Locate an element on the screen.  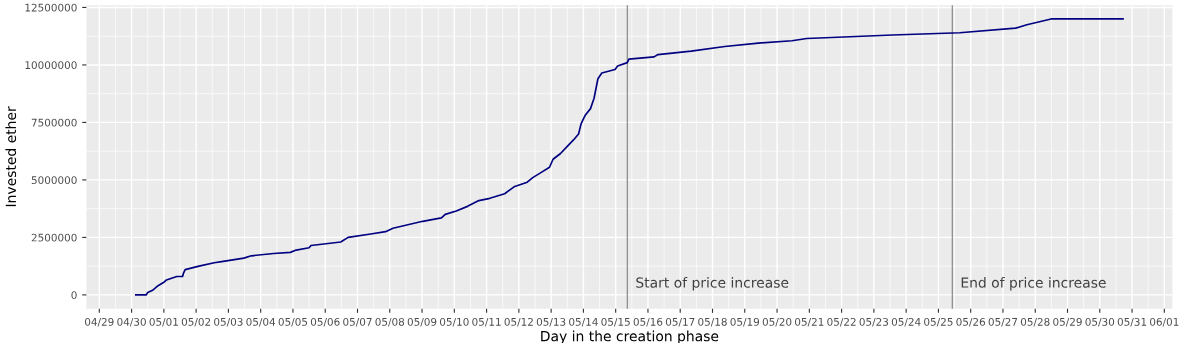
x-tick-label: 05/16 is located at coordinates (648, 322).